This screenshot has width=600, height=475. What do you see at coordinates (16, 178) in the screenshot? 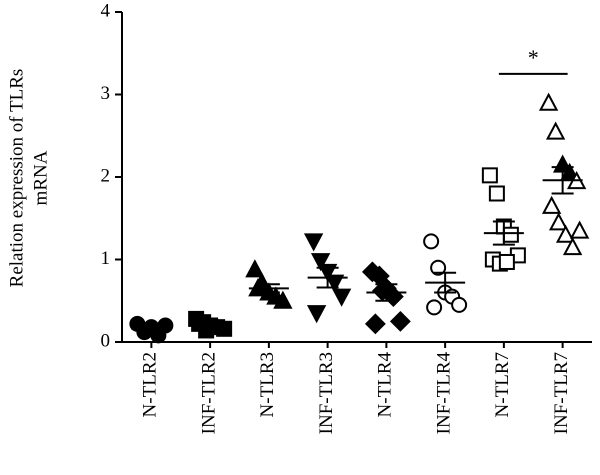
I see `y-axis-label: Relation expression of TLRs` at bounding box center [16, 178].